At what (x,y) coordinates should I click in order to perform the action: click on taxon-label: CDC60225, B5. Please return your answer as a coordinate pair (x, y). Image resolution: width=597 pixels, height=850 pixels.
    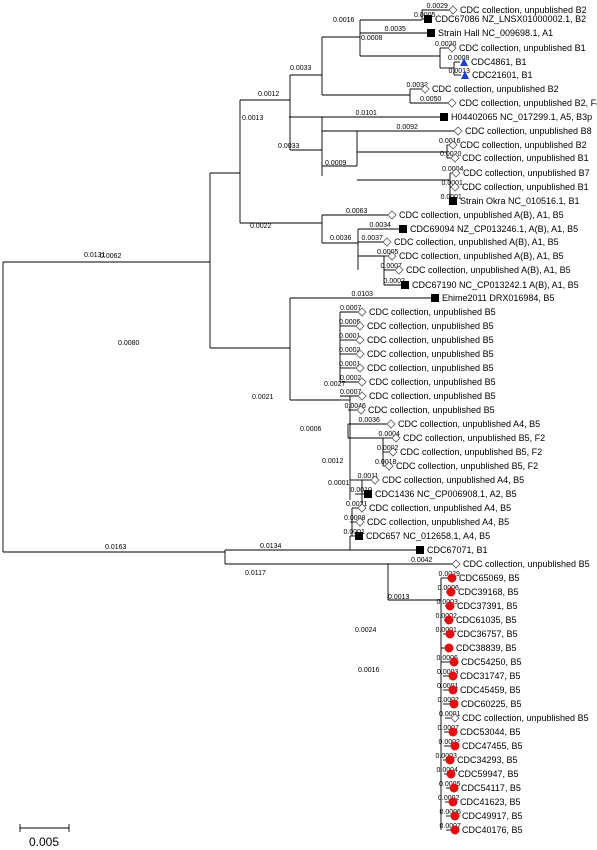
    Looking at the image, I should click on (491, 704).